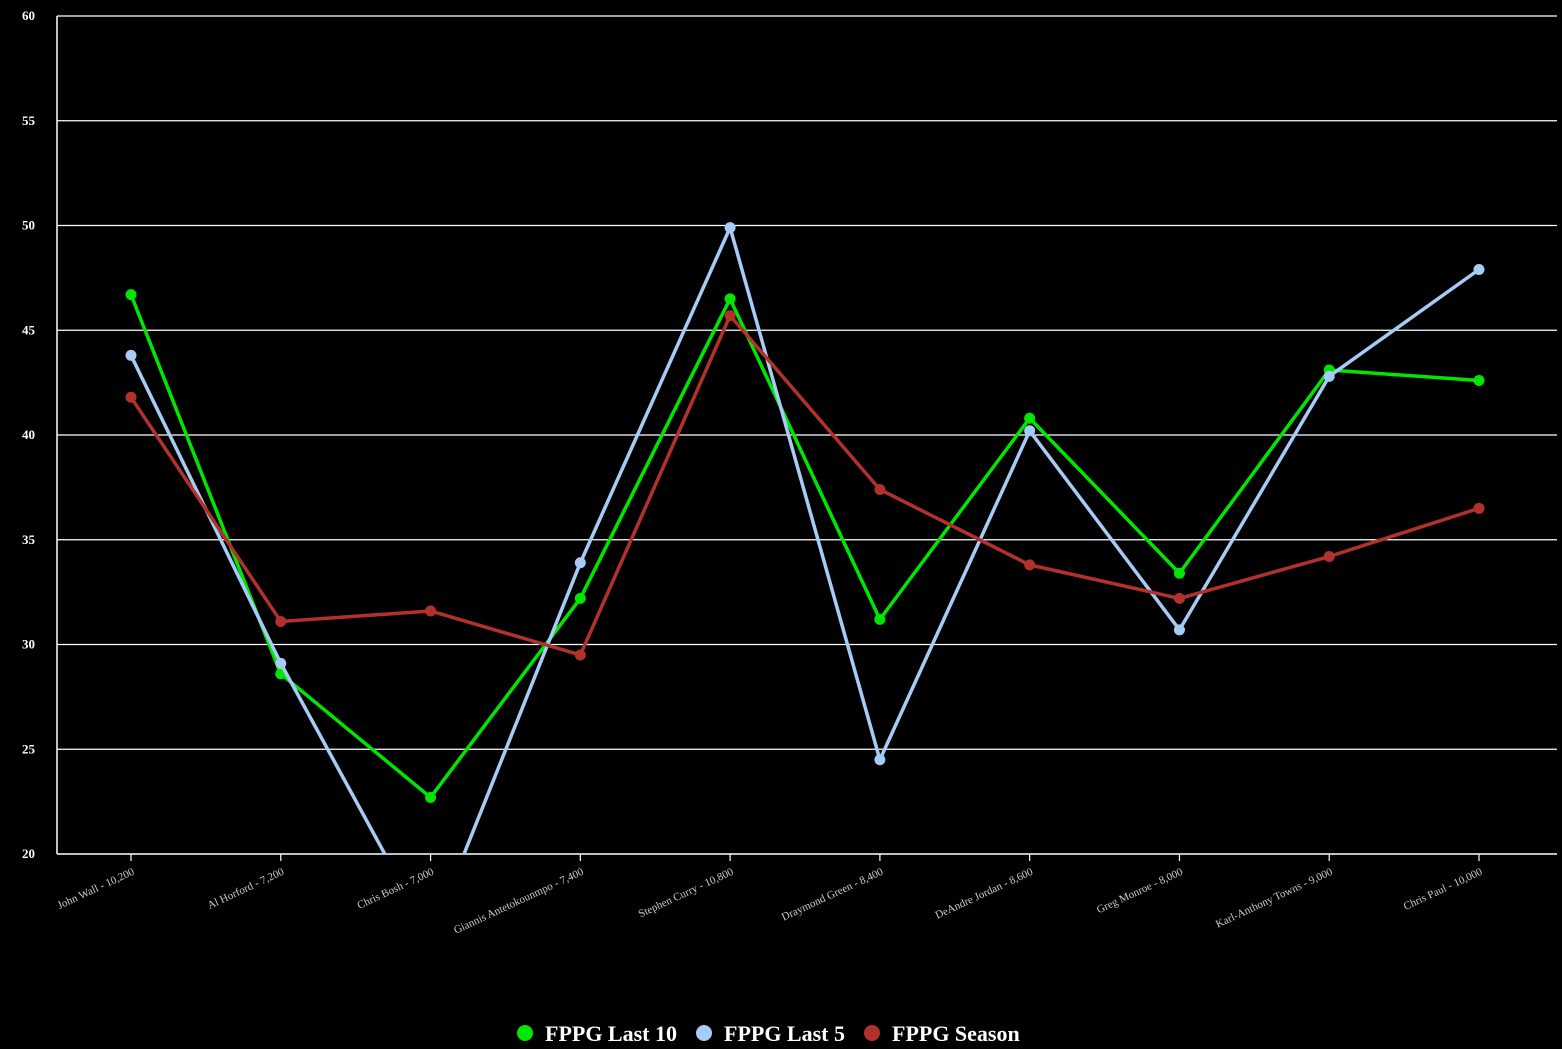 The image size is (1562, 1049). I want to click on y-tick-label: 30, so click(28, 644).